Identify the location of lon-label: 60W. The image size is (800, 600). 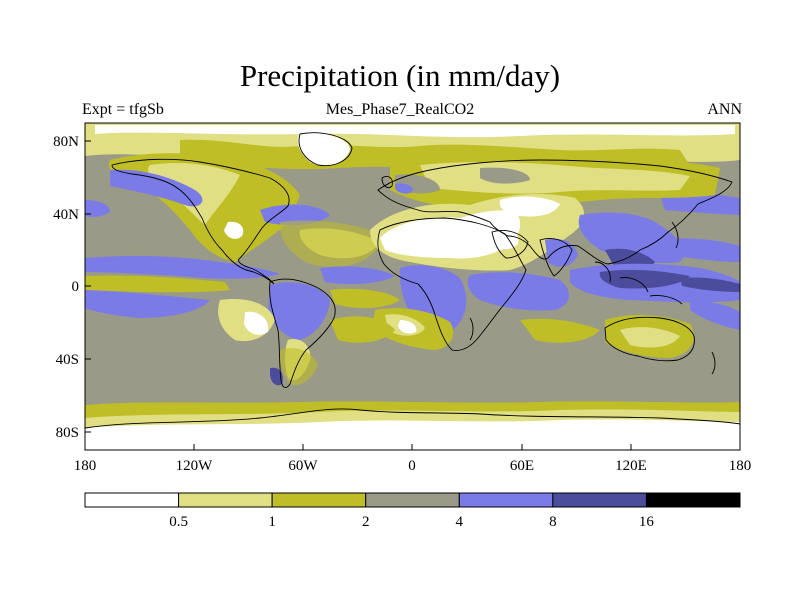
(303, 466).